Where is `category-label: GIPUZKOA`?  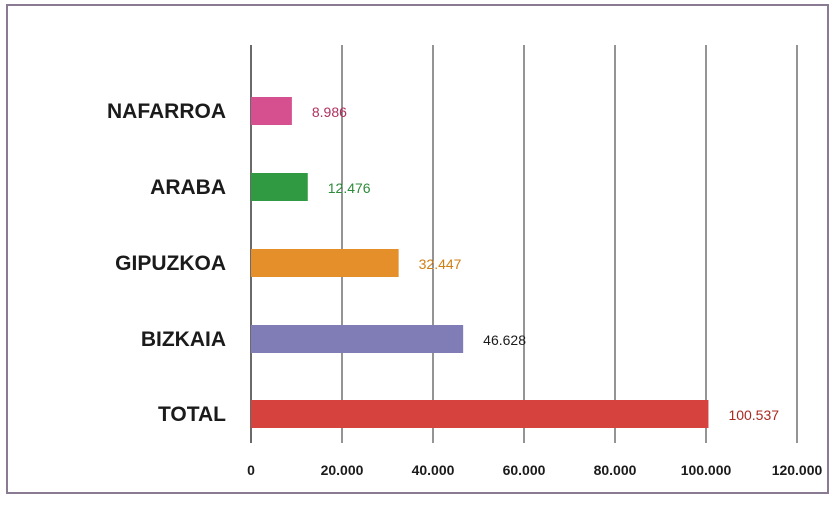 category-label: GIPUZKOA is located at coordinates (170, 263).